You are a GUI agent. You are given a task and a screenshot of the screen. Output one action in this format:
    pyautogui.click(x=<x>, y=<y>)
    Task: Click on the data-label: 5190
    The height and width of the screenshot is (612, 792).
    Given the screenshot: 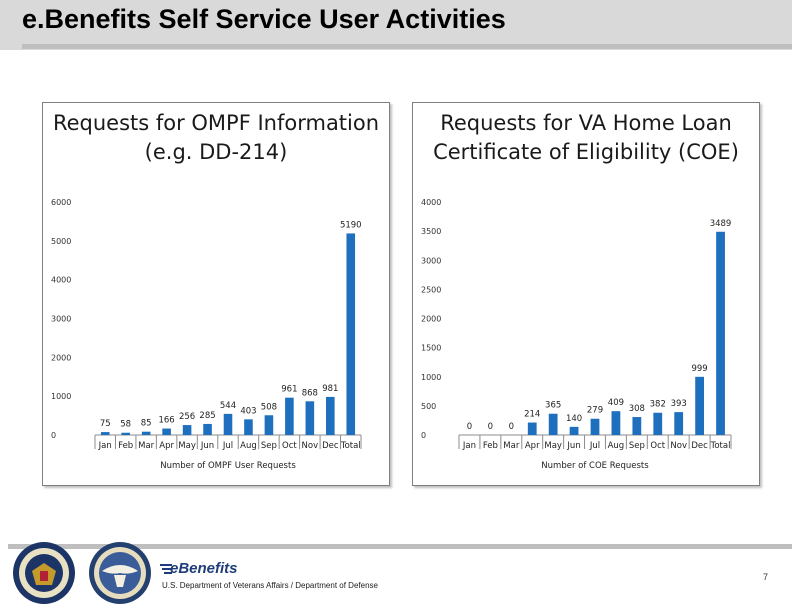 What is the action you would take?
    pyautogui.click(x=351, y=225)
    